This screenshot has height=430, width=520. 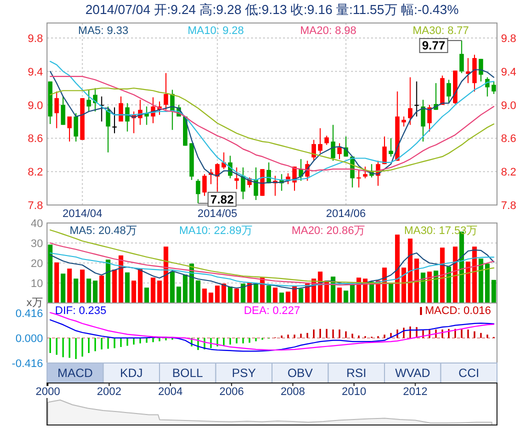 I want to click on text: CCI, so click(x=469, y=373).